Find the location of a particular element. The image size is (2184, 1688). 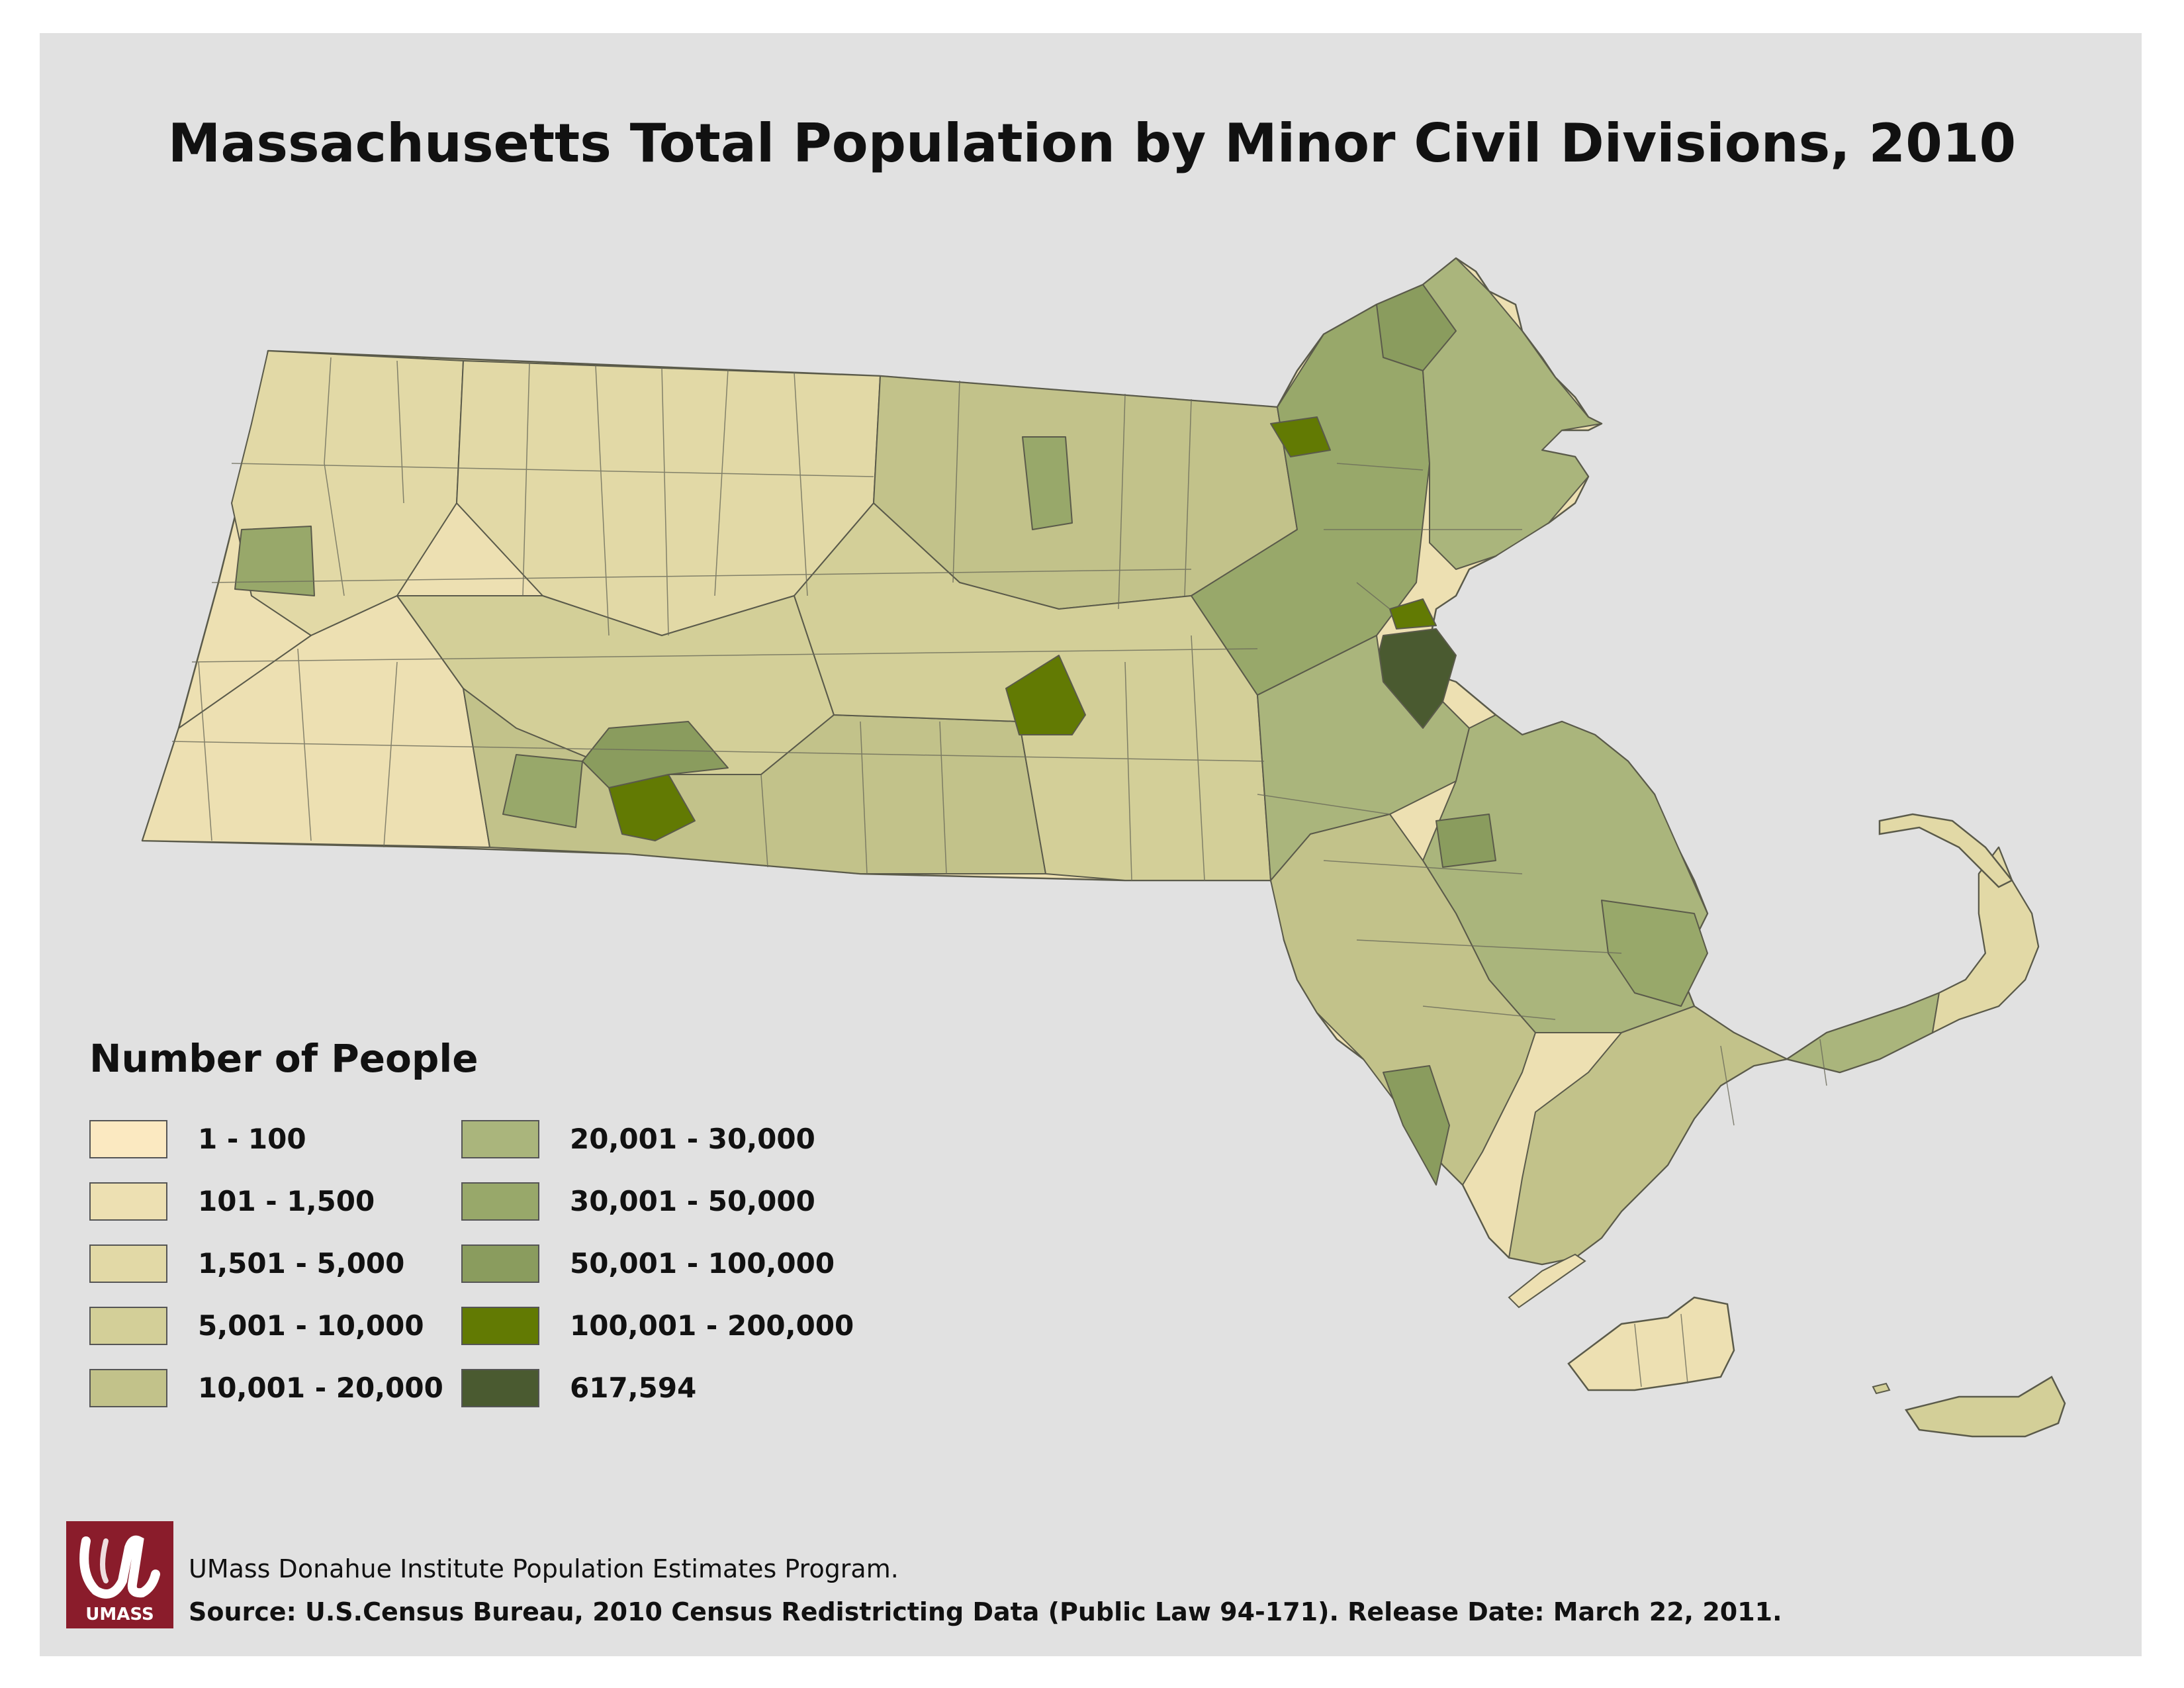

umass-logo-mark-icon is located at coordinates (119, 1567).